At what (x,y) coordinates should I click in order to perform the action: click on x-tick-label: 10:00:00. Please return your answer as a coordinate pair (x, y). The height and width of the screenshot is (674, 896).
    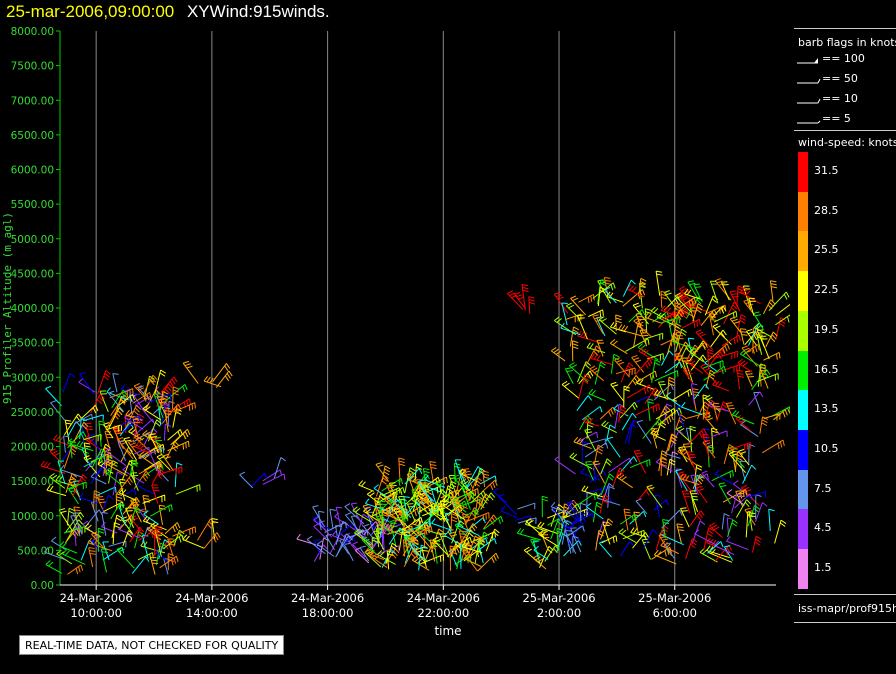
    Looking at the image, I should click on (96, 613).